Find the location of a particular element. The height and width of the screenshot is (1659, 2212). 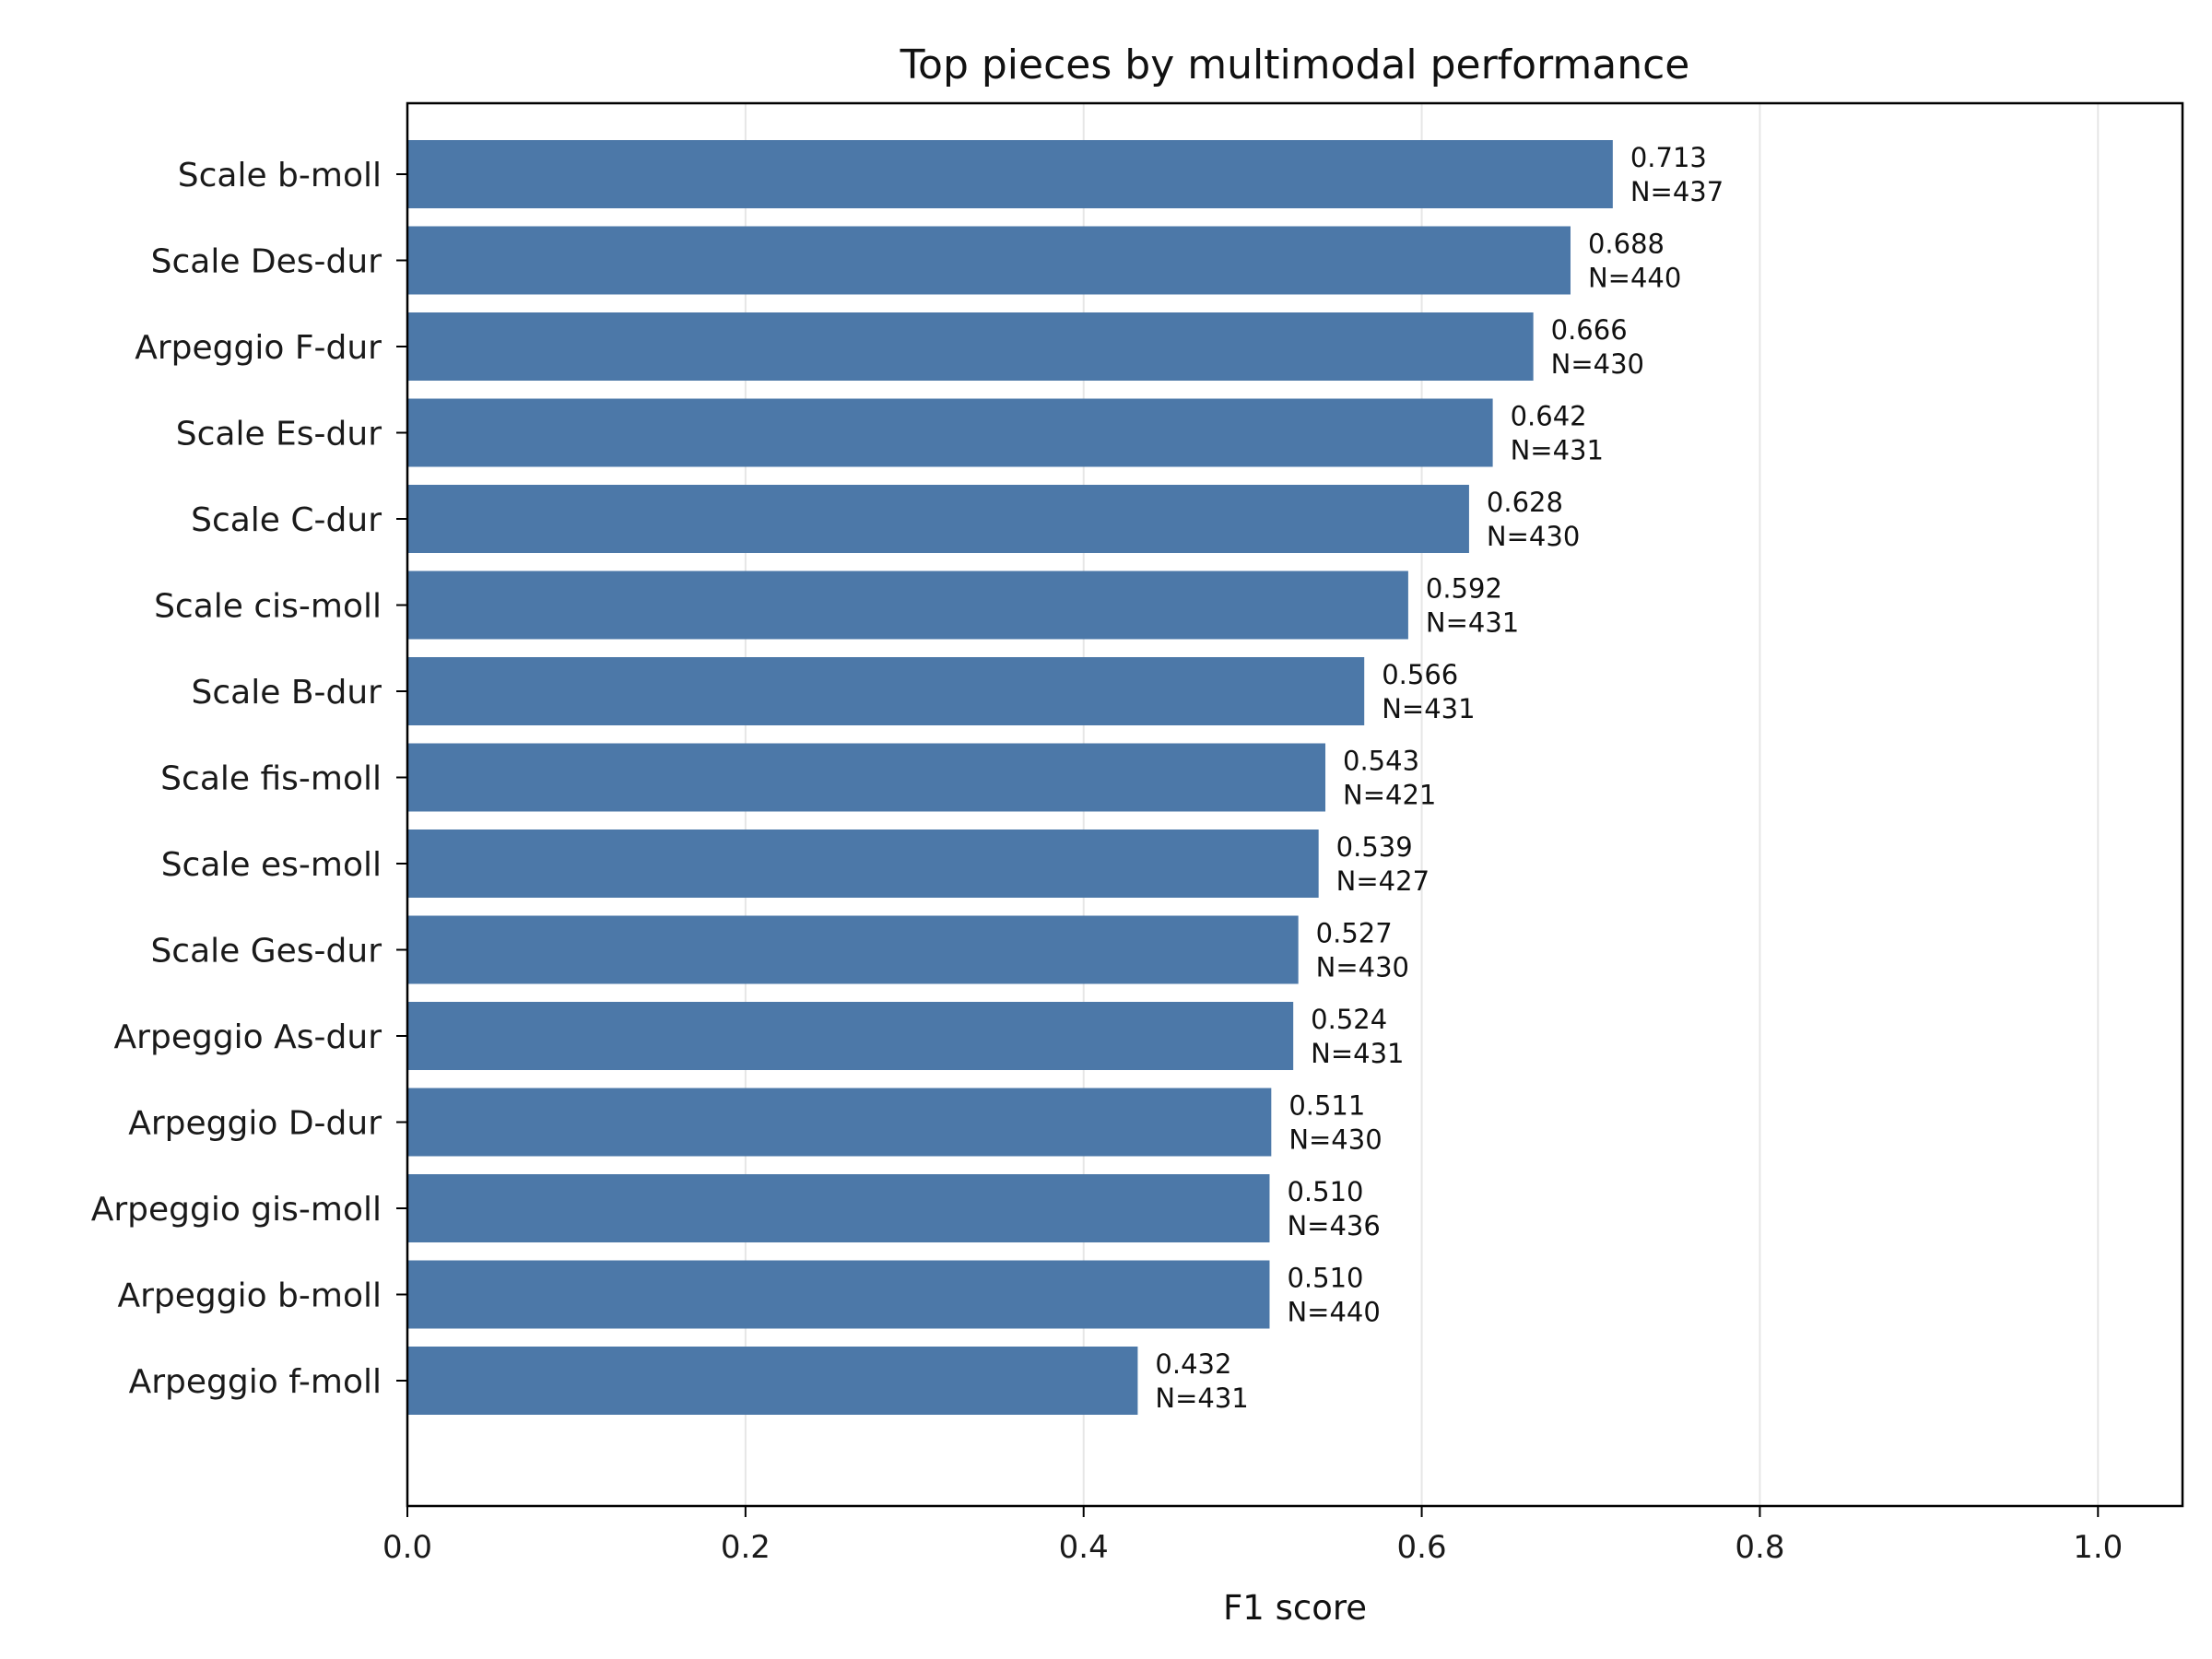

category-label: Scale es-moll is located at coordinates (271, 865).